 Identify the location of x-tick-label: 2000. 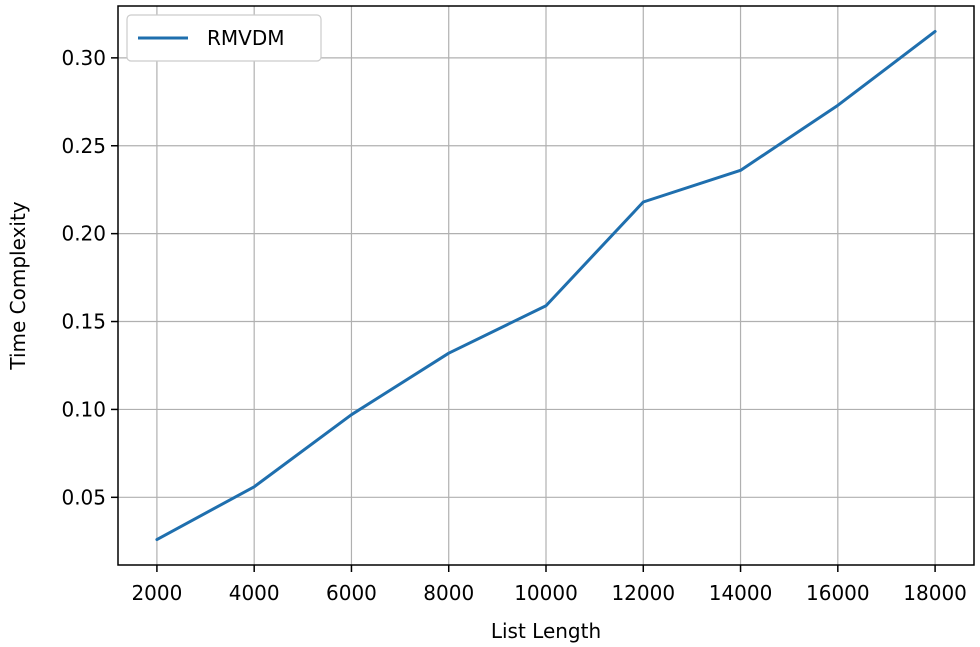
(156, 593).